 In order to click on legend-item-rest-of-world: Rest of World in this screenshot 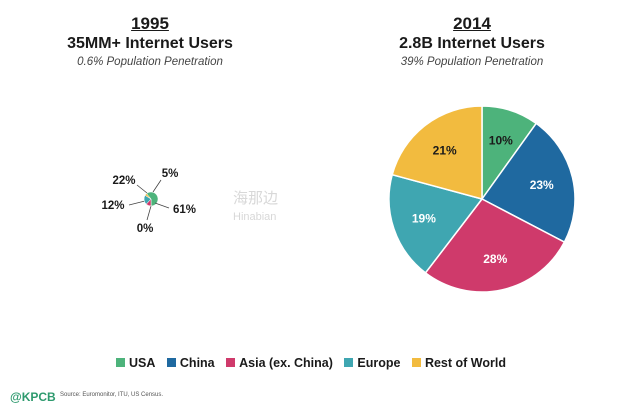, I will do `click(458, 363)`.